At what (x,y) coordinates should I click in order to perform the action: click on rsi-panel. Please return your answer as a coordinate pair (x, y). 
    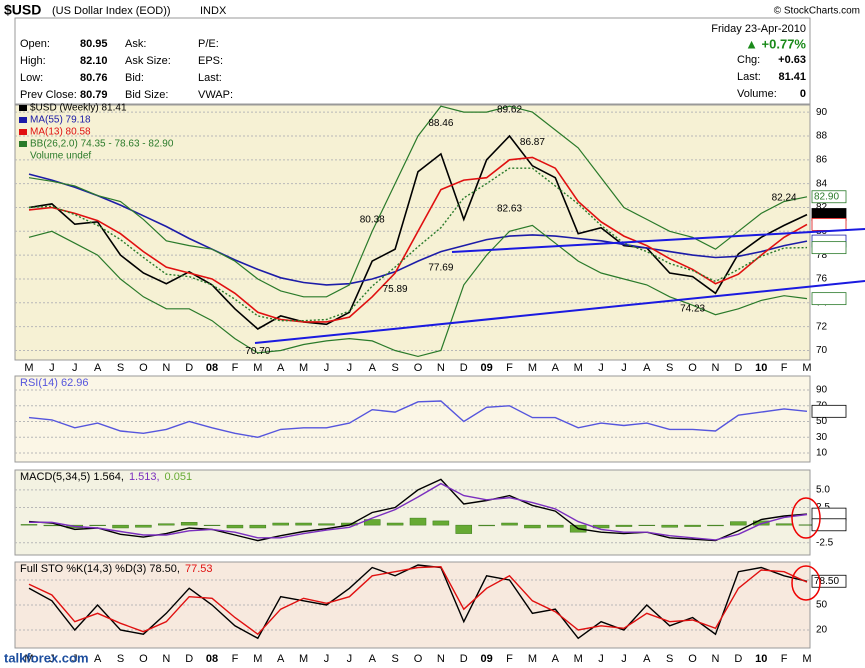
    Looking at the image, I should click on (412, 419).